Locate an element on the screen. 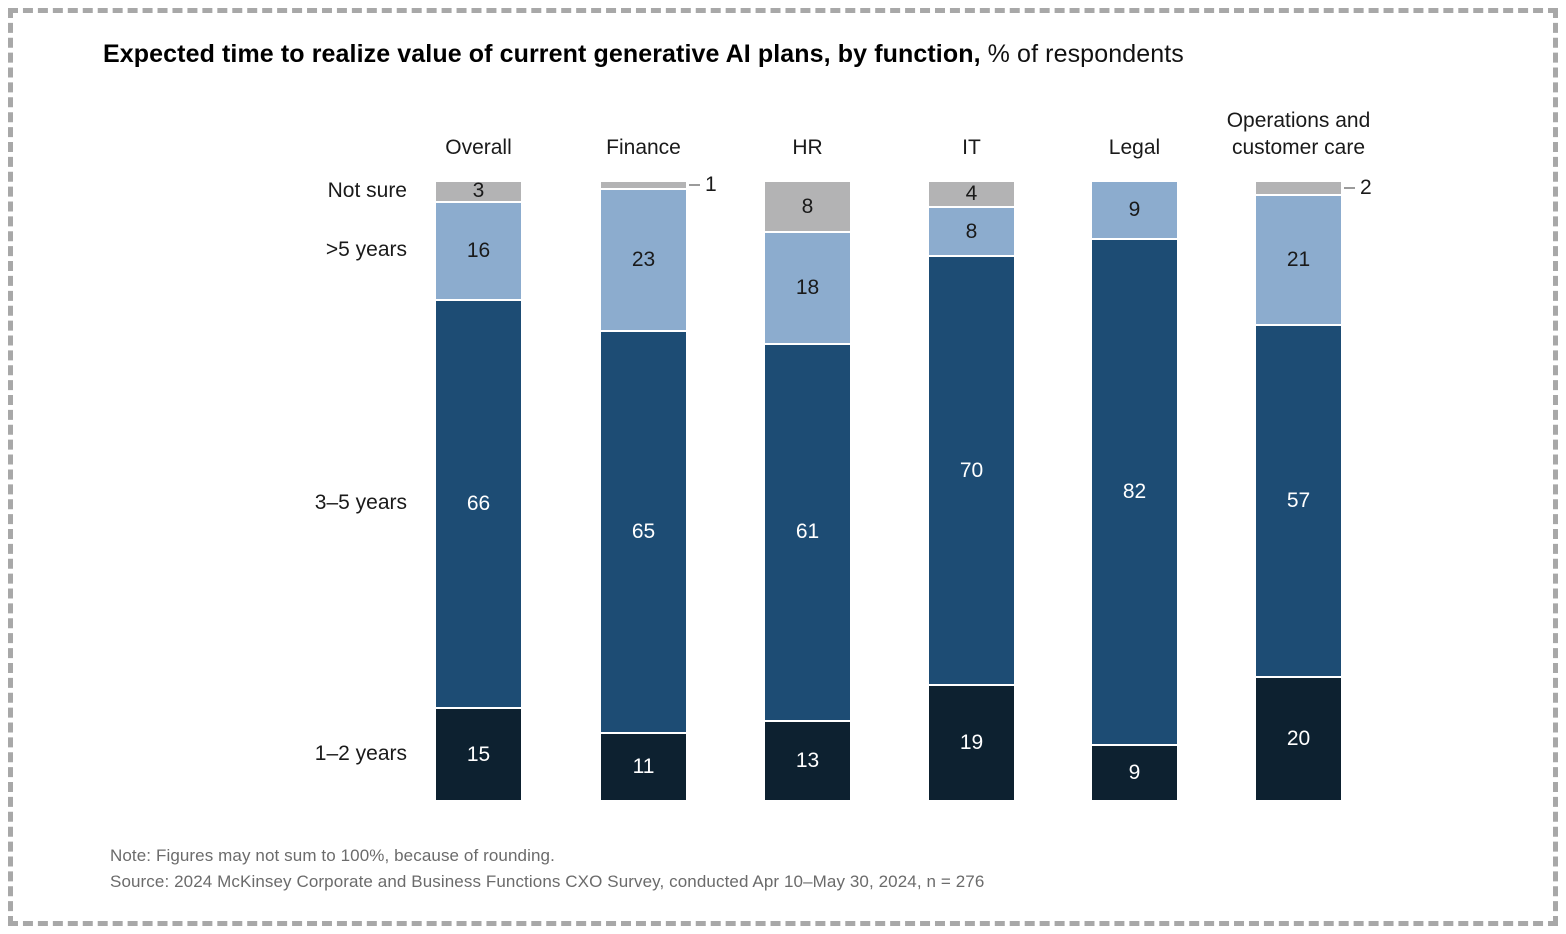  bar-segment-legal-1-2-years: 9 is located at coordinates (1134, 772).